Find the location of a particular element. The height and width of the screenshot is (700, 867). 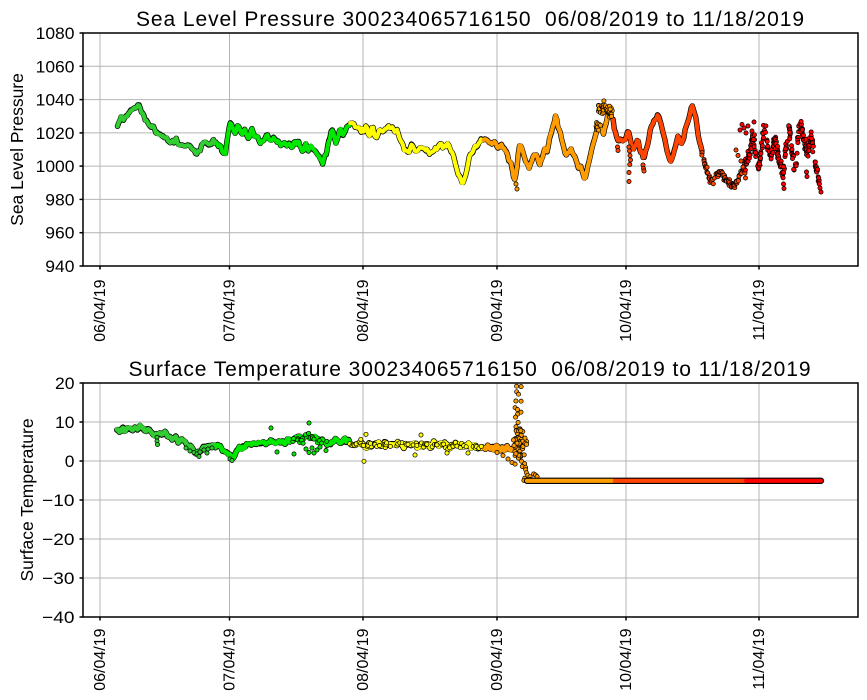

svg-text: Surface Temperature is located at coordinates (27, 499).